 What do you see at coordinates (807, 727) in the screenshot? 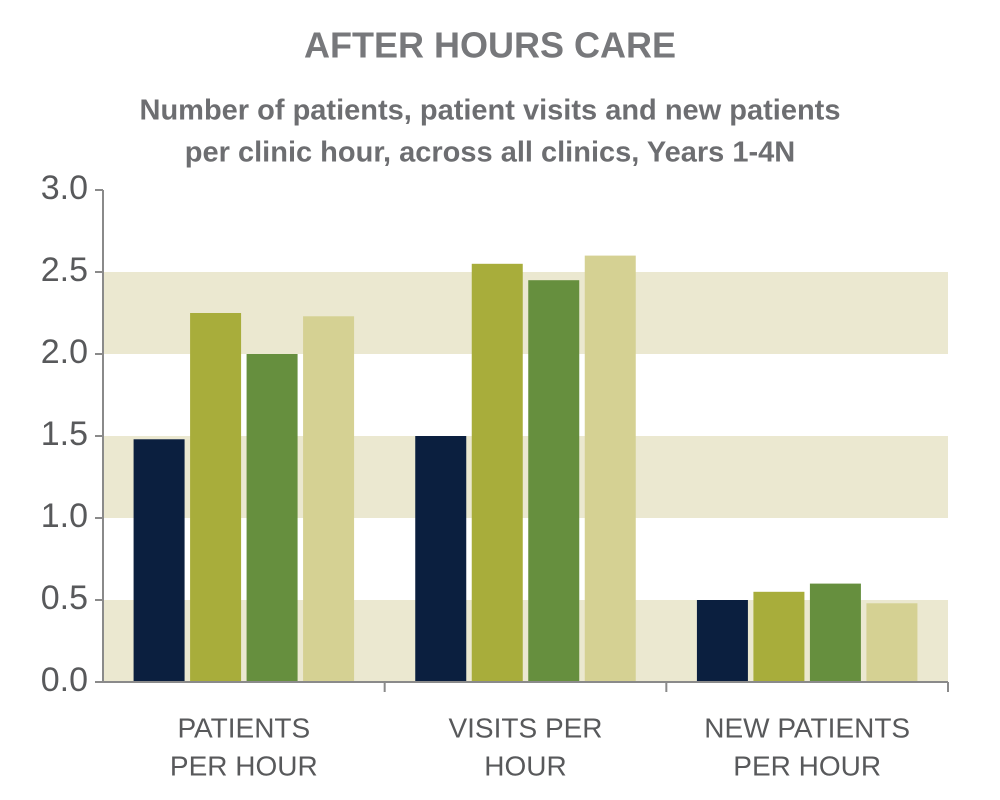
I see `x-tick-label: NEW PATIENTS` at bounding box center [807, 727].